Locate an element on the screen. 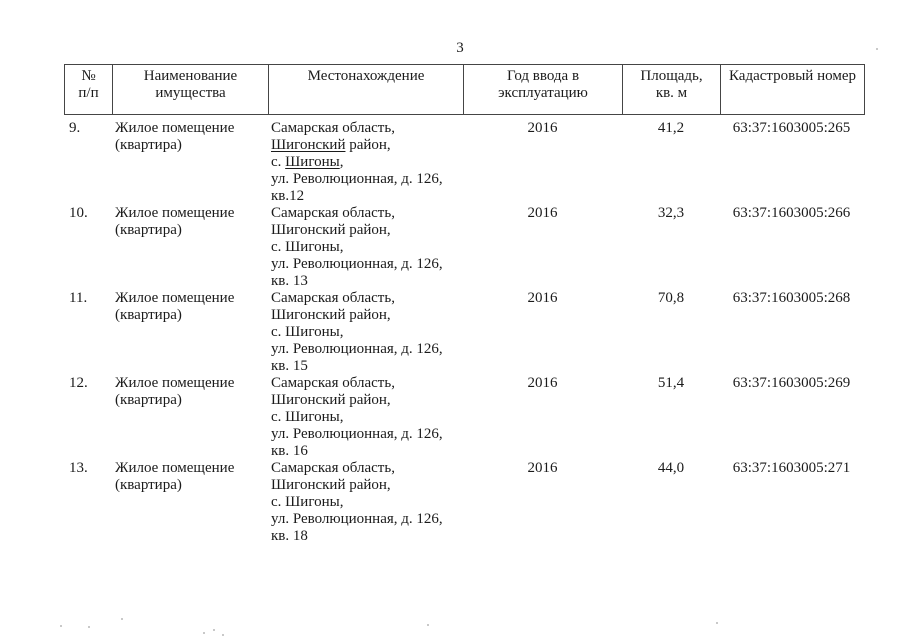  row-number-cell: 13. is located at coordinates (78, 468).